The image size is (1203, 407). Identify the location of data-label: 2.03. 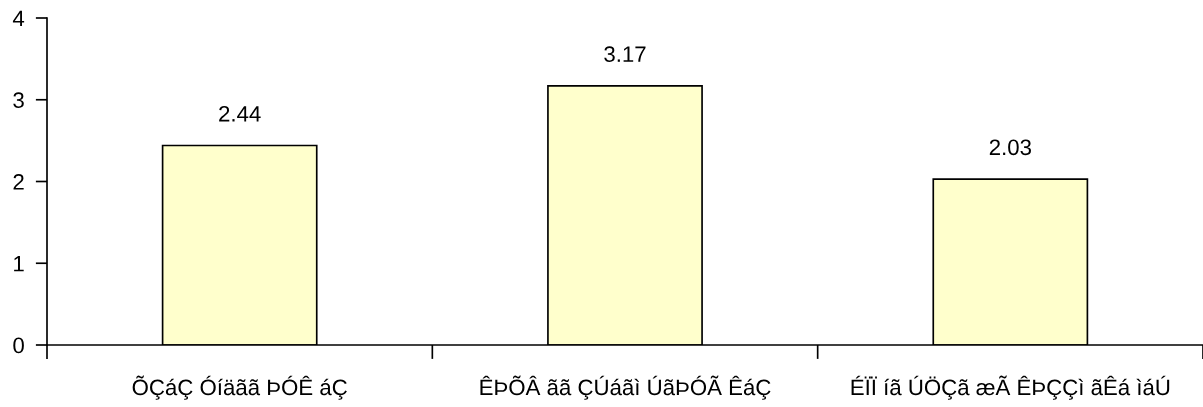
(1010, 147).